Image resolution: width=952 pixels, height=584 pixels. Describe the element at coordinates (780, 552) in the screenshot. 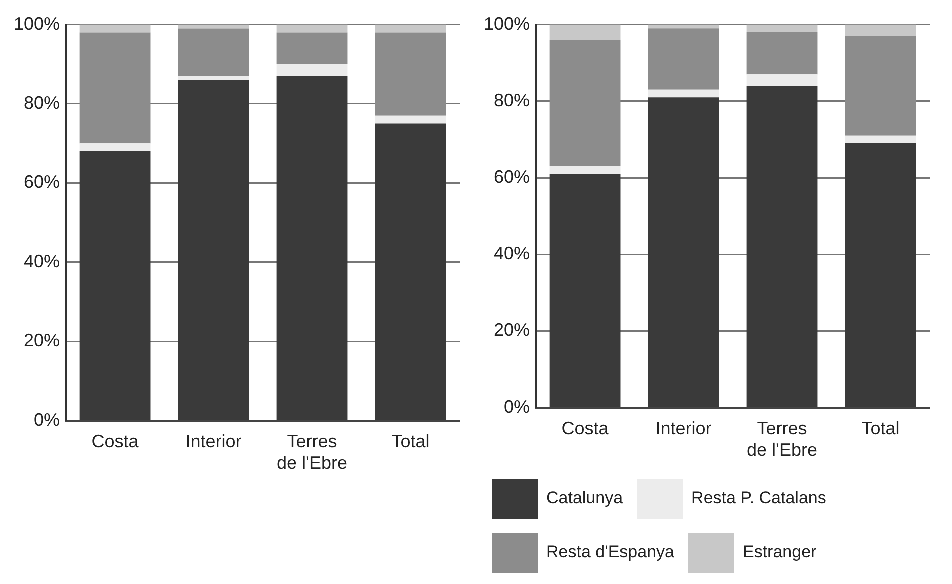

I see `legend-label: Estranger` at that location.